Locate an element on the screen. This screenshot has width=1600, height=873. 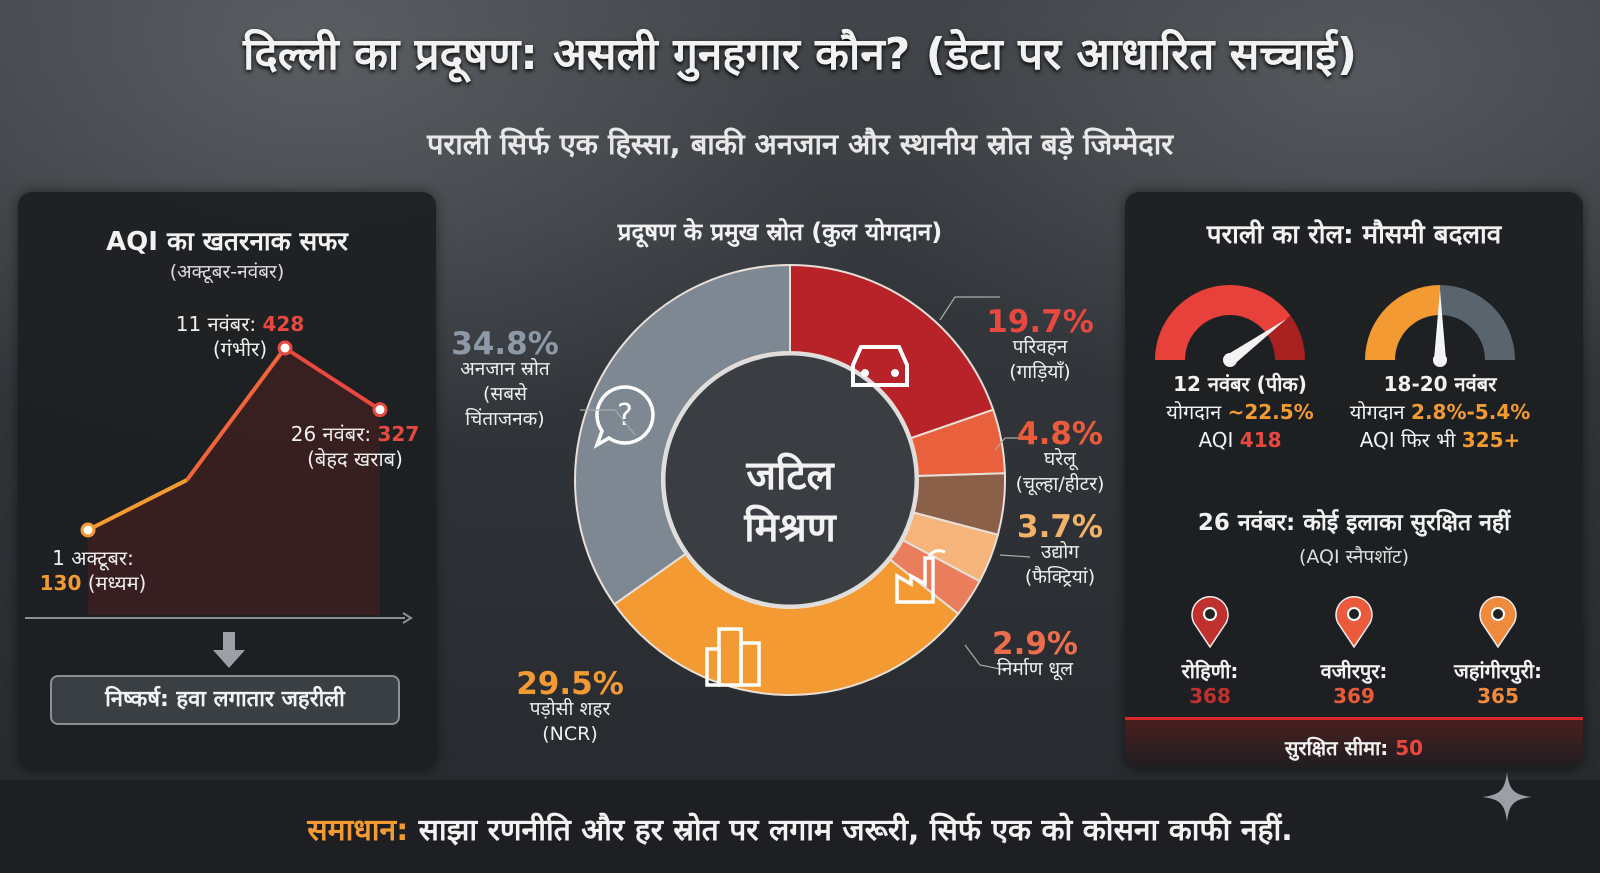
point-label-end: 26 नवंबर: 327 (बेहद खराब) is located at coordinates (355, 447).